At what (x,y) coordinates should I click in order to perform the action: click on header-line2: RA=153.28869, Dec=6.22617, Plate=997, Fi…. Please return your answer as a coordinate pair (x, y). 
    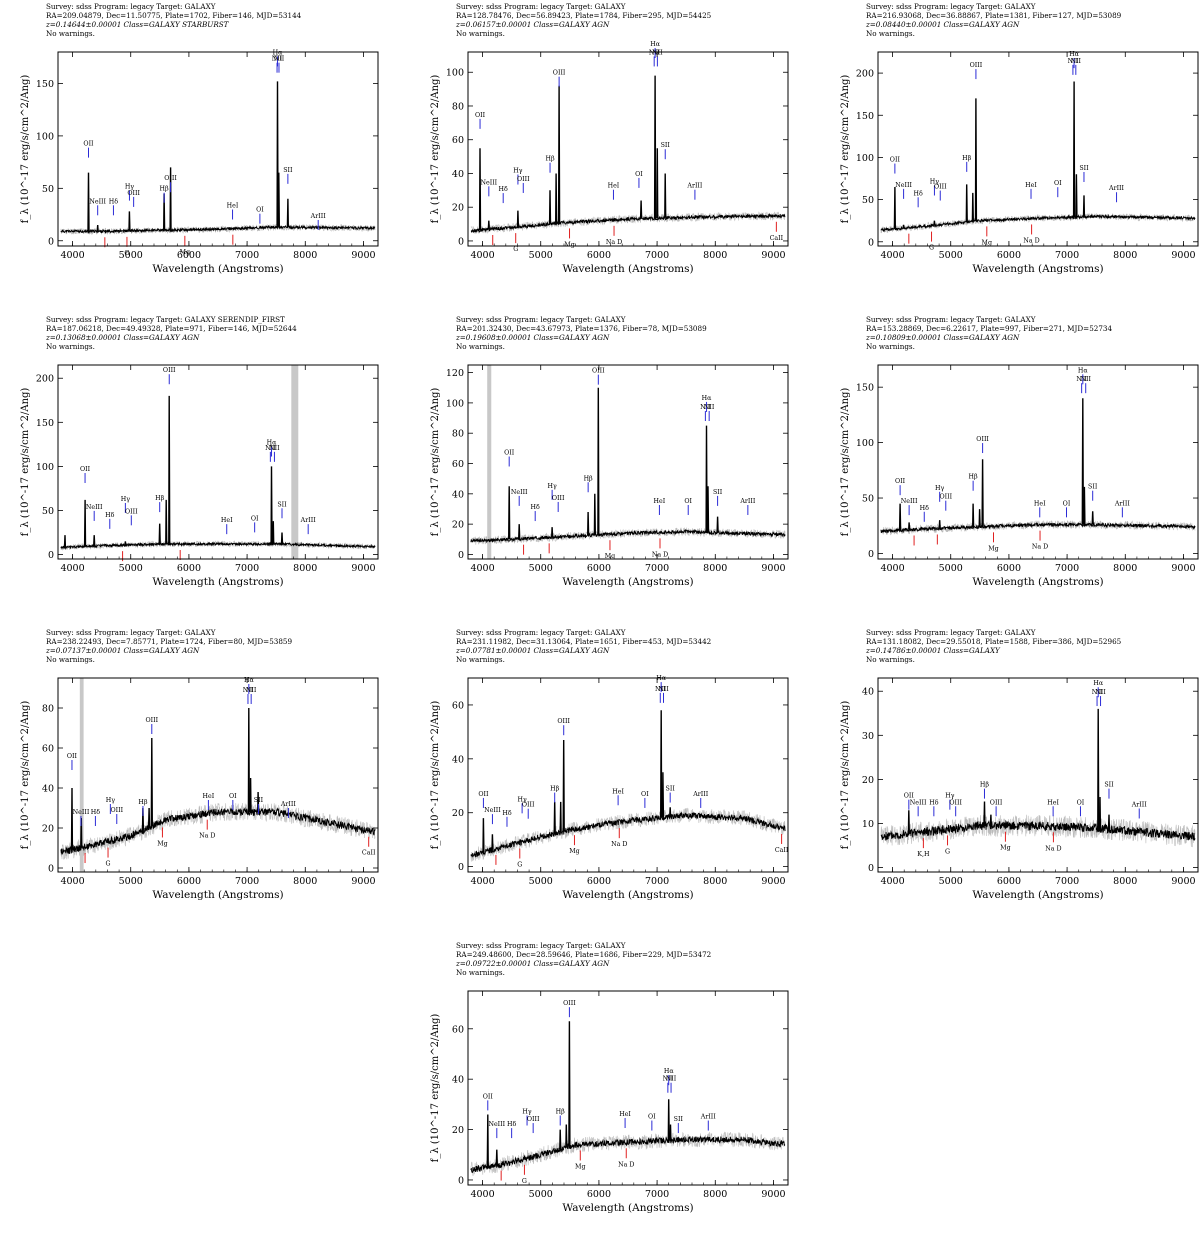
    Looking at the image, I should click on (989, 328).